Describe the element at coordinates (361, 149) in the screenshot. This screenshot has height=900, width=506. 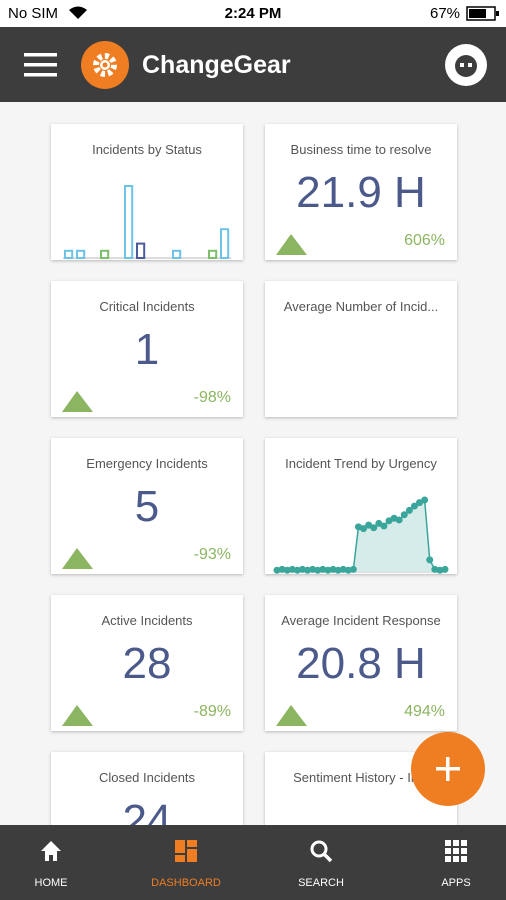
I see `card-title: Business time to resolve` at that location.